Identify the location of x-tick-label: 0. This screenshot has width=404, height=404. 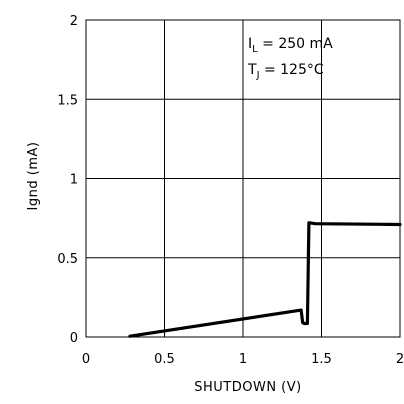
(86, 359).